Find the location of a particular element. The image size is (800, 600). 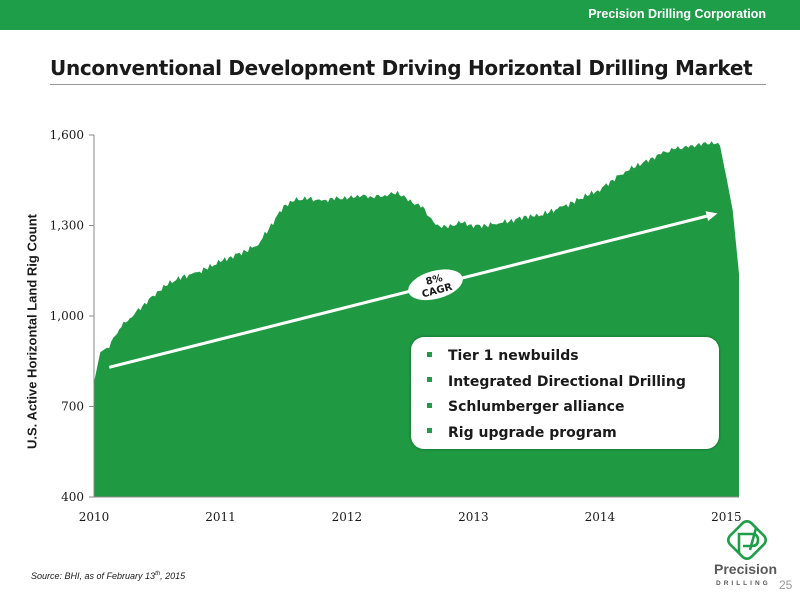

y-tick-label: 400 is located at coordinates (72, 497).